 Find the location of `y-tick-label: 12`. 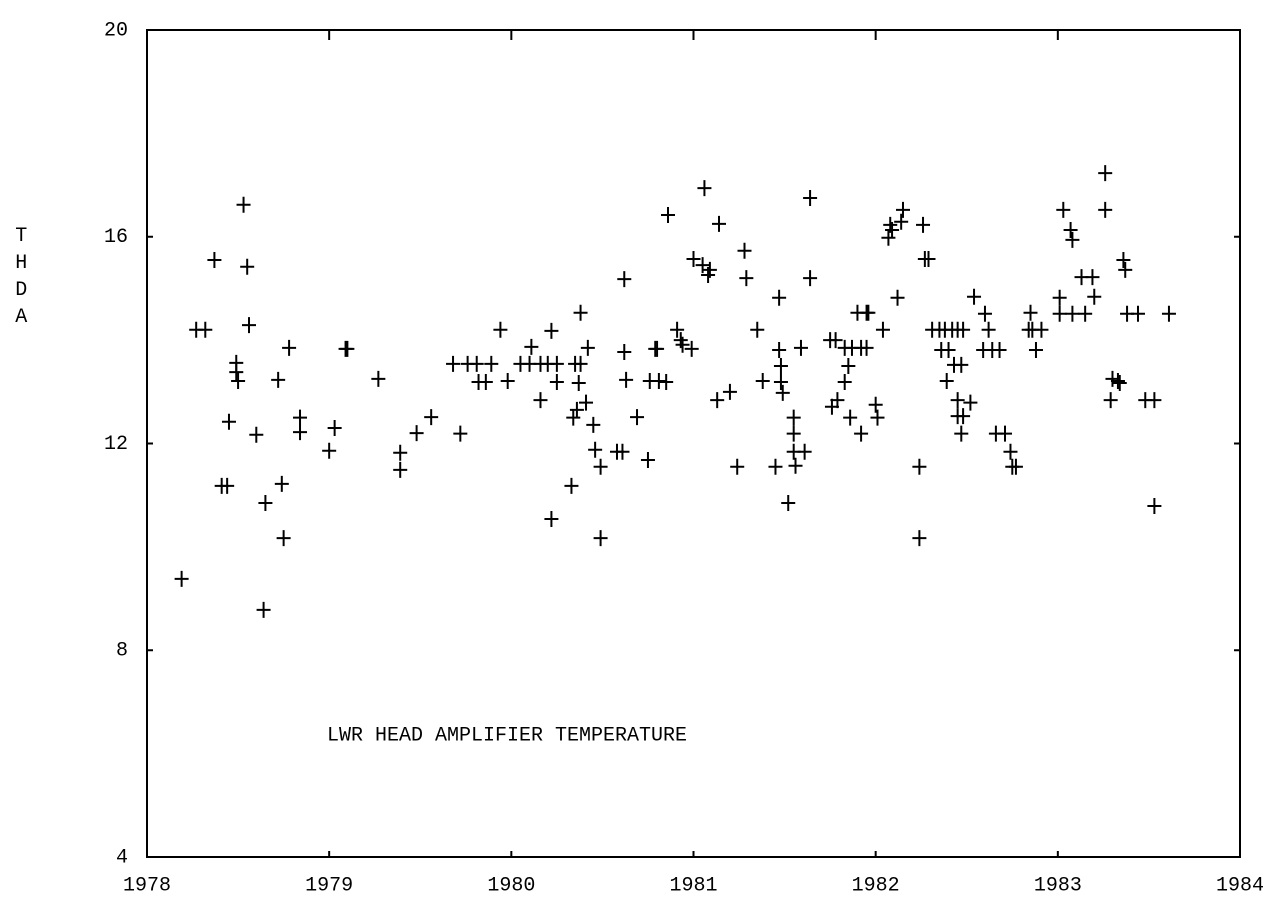

y-tick-label: 12 is located at coordinates (116, 444).